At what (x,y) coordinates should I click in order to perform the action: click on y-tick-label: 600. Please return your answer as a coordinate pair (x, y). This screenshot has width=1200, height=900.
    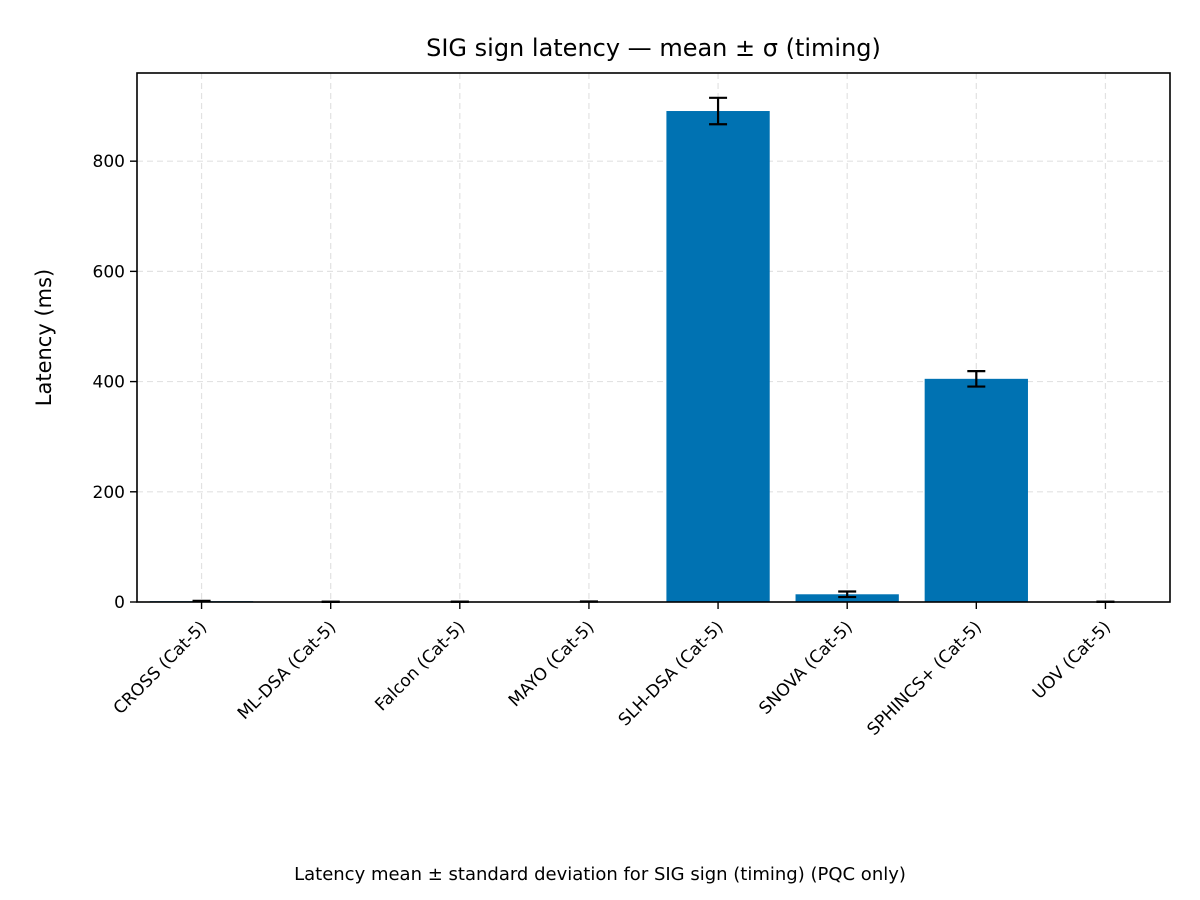
    Looking at the image, I should click on (109, 272).